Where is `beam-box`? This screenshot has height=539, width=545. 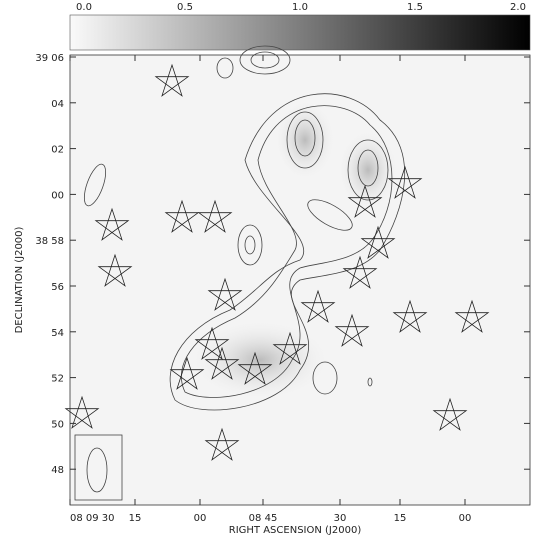 beam-box is located at coordinates (98, 467).